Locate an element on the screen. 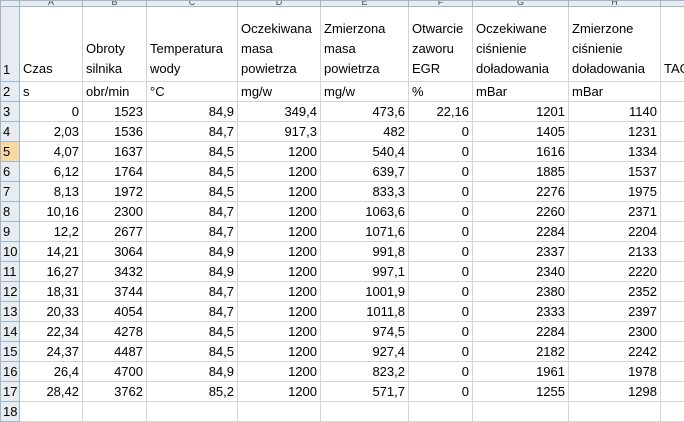 The width and height of the screenshot is (684, 422). row-header: 5 is located at coordinates (10, 152).